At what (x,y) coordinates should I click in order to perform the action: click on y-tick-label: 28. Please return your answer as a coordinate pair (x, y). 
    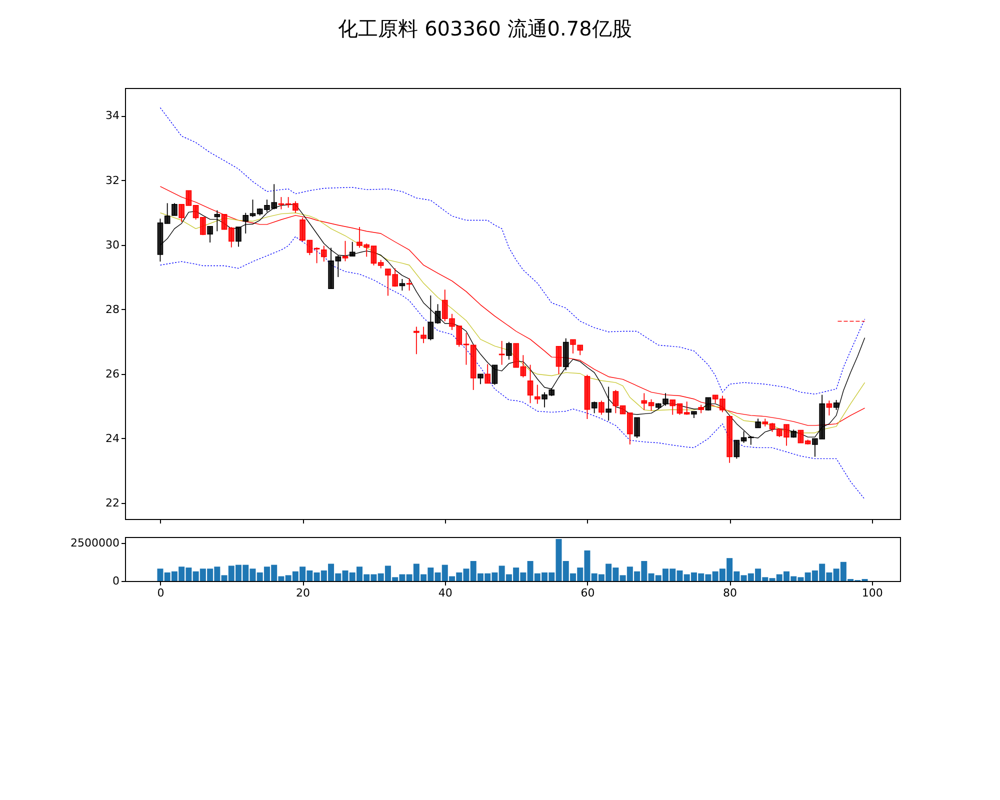
    Looking at the image, I should click on (113, 309).